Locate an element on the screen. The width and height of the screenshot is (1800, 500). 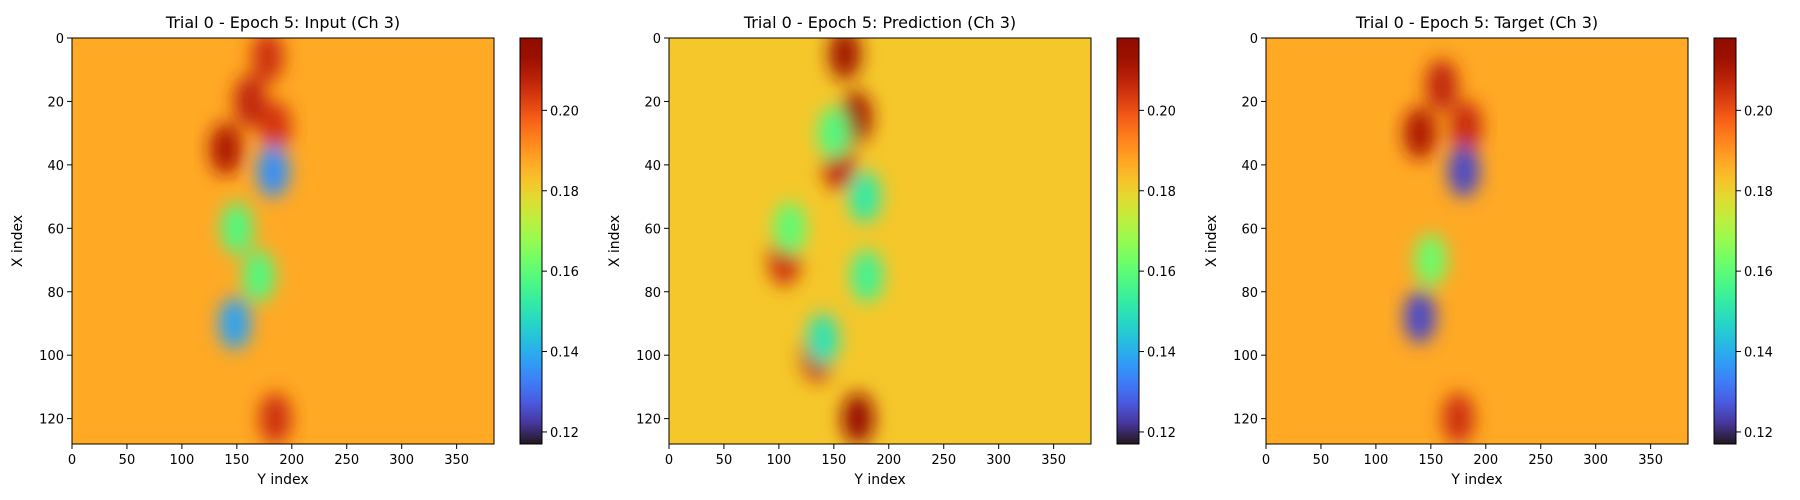
panel-title: Trial 0 - Epoch 5: Target (Ch 3) is located at coordinates (1476, 22).